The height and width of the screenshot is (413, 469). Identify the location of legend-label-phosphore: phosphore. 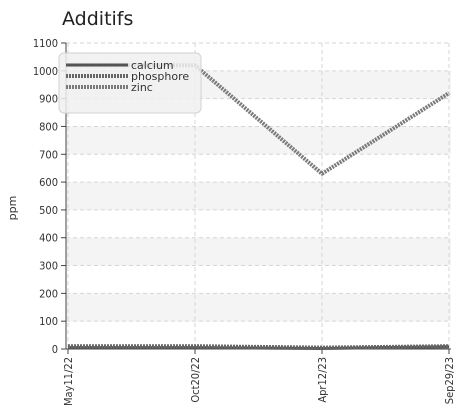
(160, 76).